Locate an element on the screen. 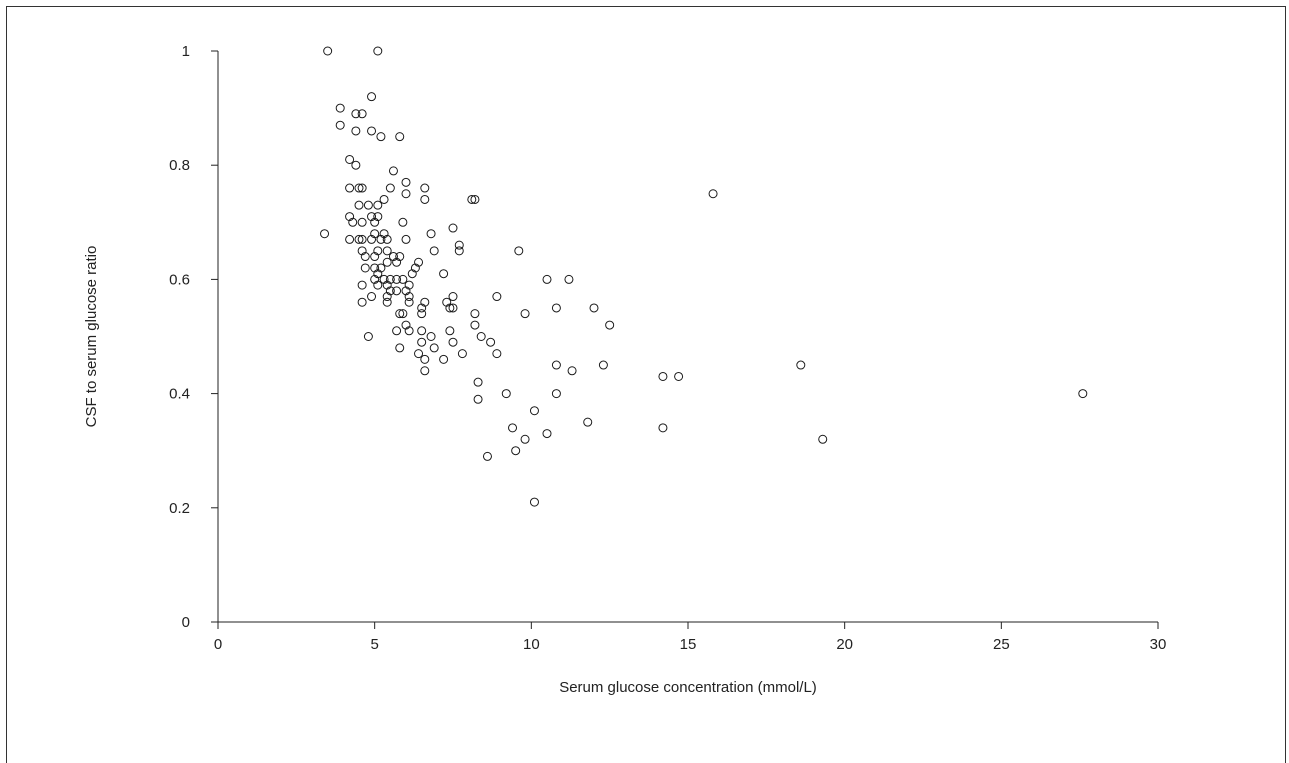  y-tick-label: 0.6 is located at coordinates (179, 279).